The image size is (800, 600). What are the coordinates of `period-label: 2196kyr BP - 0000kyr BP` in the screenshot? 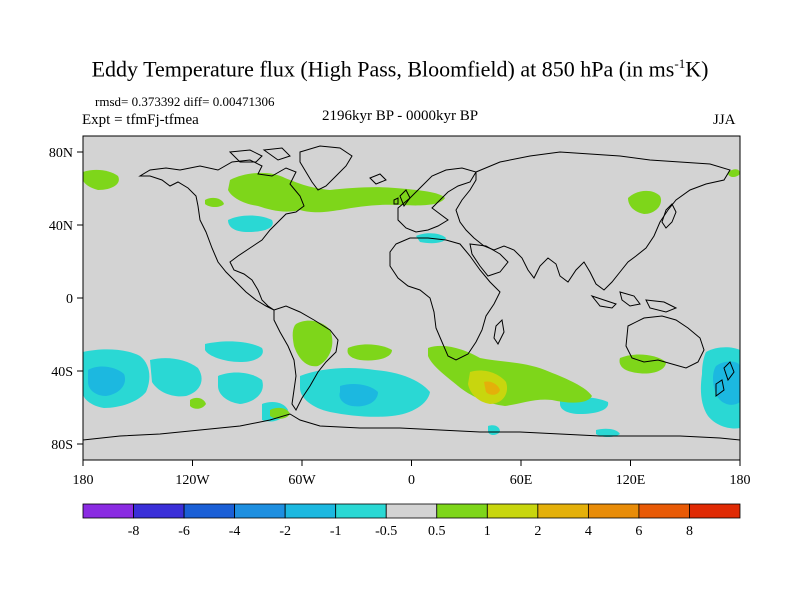 It's located at (400, 116).